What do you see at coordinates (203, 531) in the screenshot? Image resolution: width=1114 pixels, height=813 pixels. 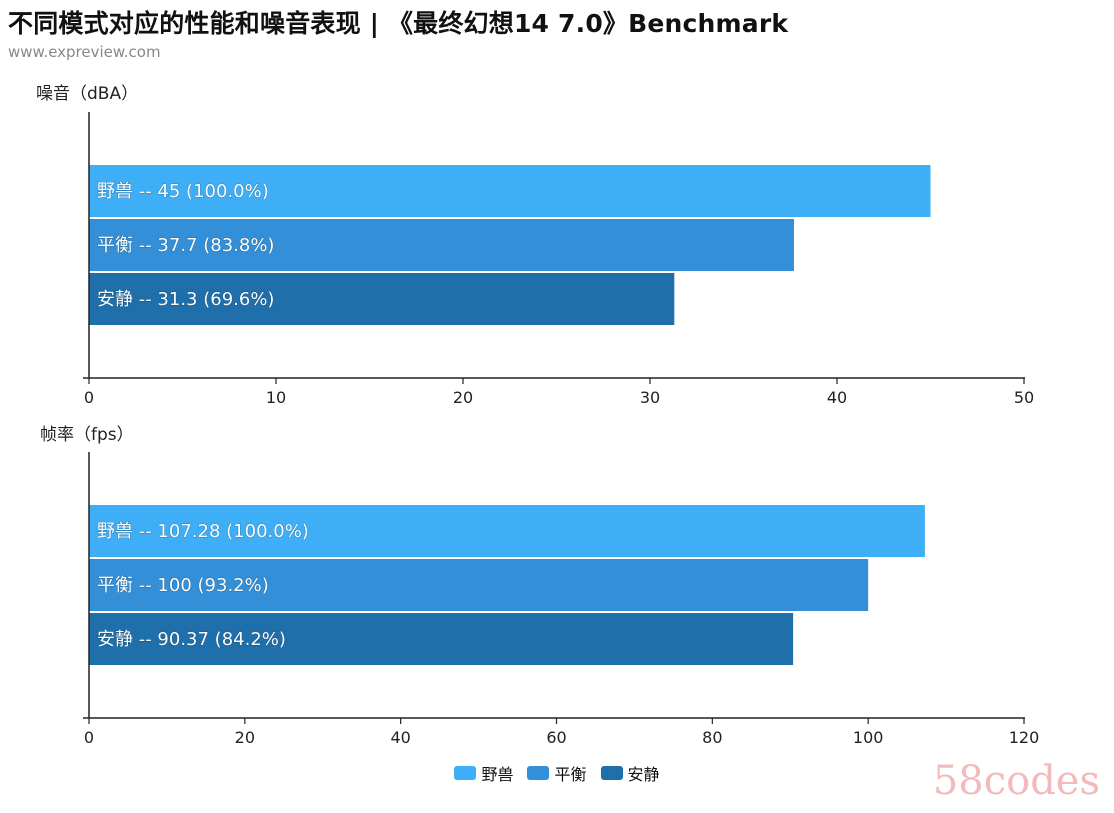 I see `bar-label: 野兽 -- 107.28 (100.0%)` at bounding box center [203, 531].